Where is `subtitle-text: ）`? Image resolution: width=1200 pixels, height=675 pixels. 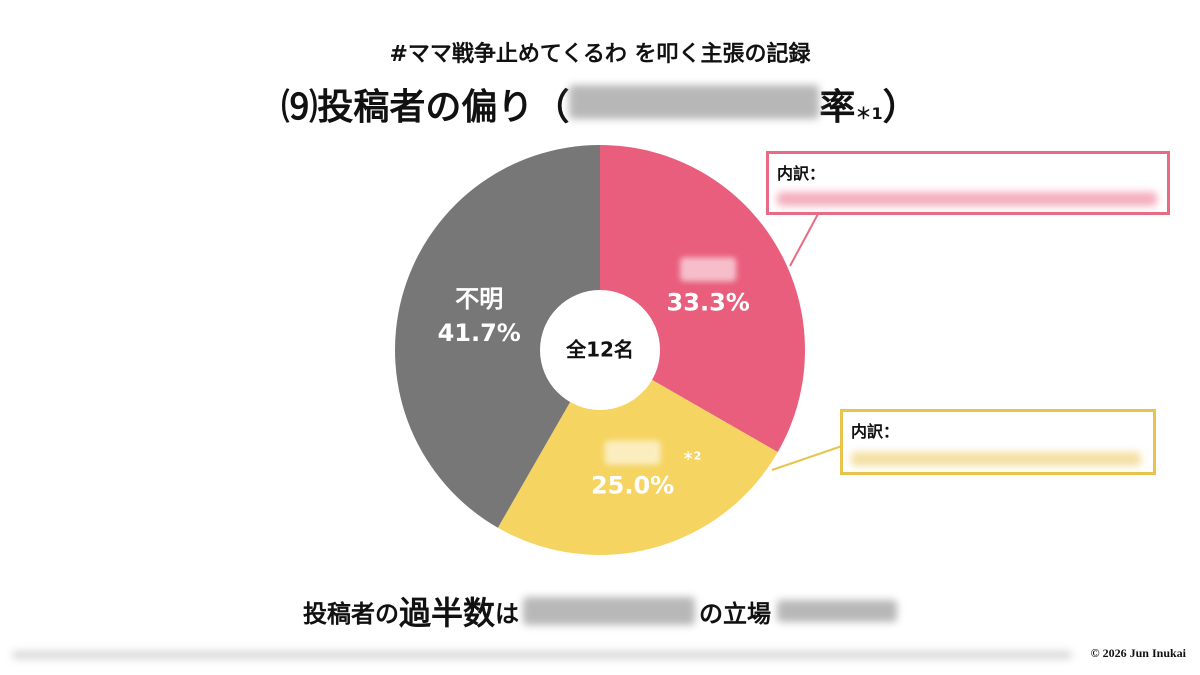
subtitle-text: ） is located at coordinates (900, 107).